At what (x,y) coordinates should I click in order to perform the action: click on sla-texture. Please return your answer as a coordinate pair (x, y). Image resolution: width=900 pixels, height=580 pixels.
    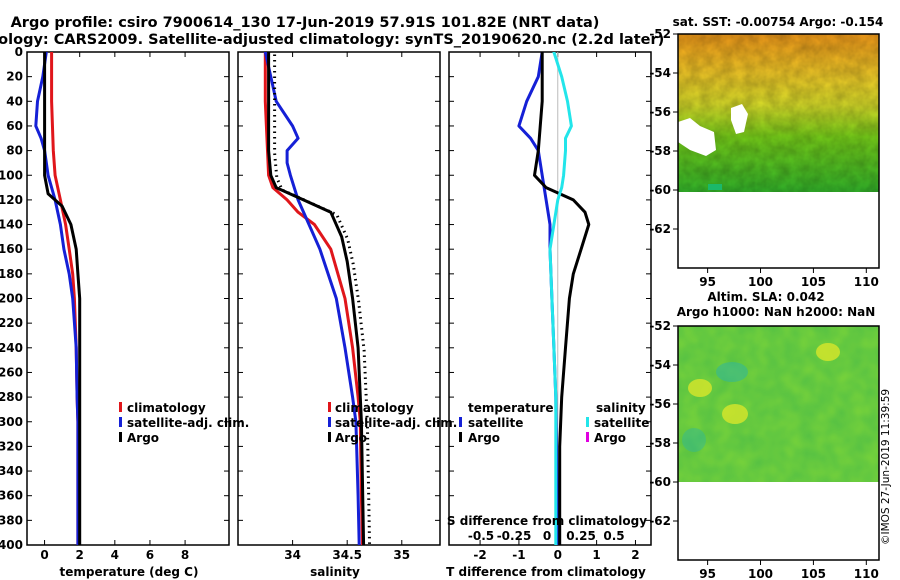
    Looking at the image, I should click on (778, 404).